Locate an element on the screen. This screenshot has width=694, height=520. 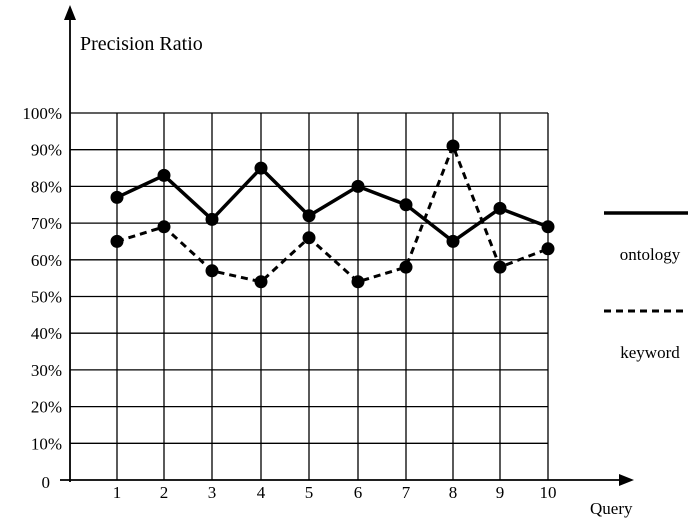
legend-label-keyword: keyword is located at coordinates (650, 352).